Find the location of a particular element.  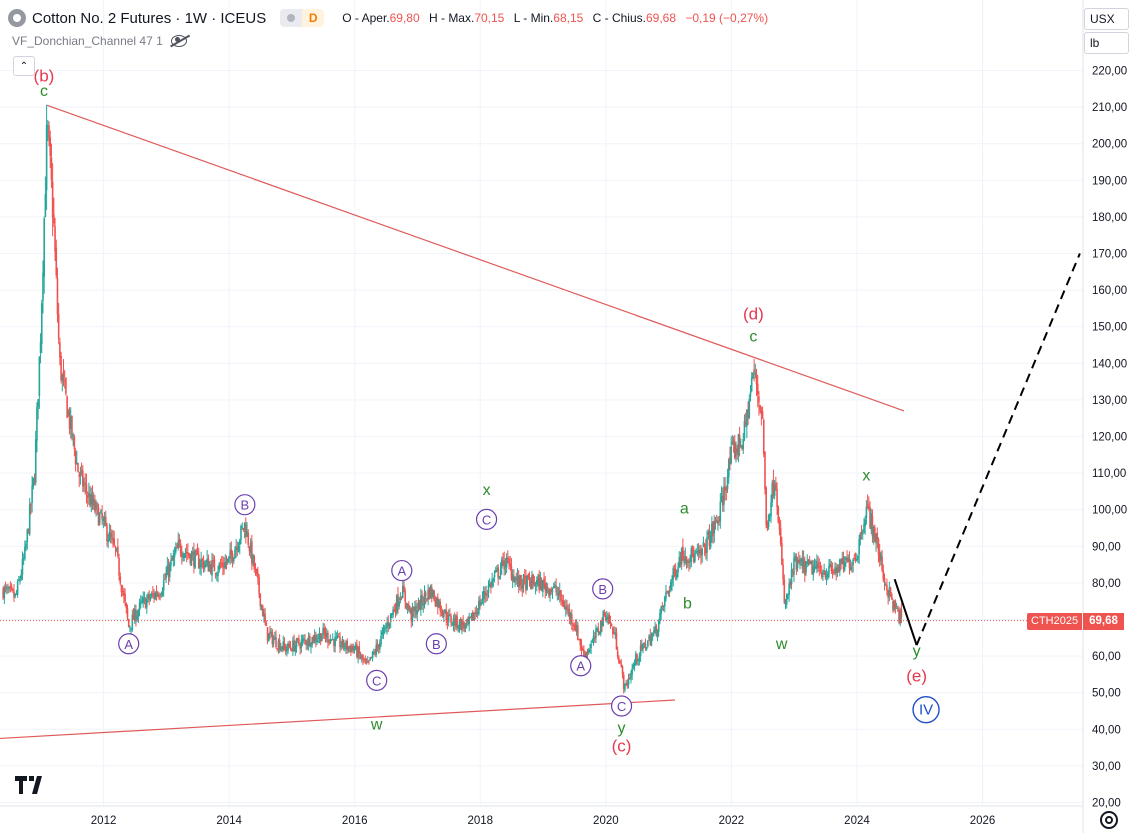

tradingview-logo-icon is located at coordinates (31, 785).